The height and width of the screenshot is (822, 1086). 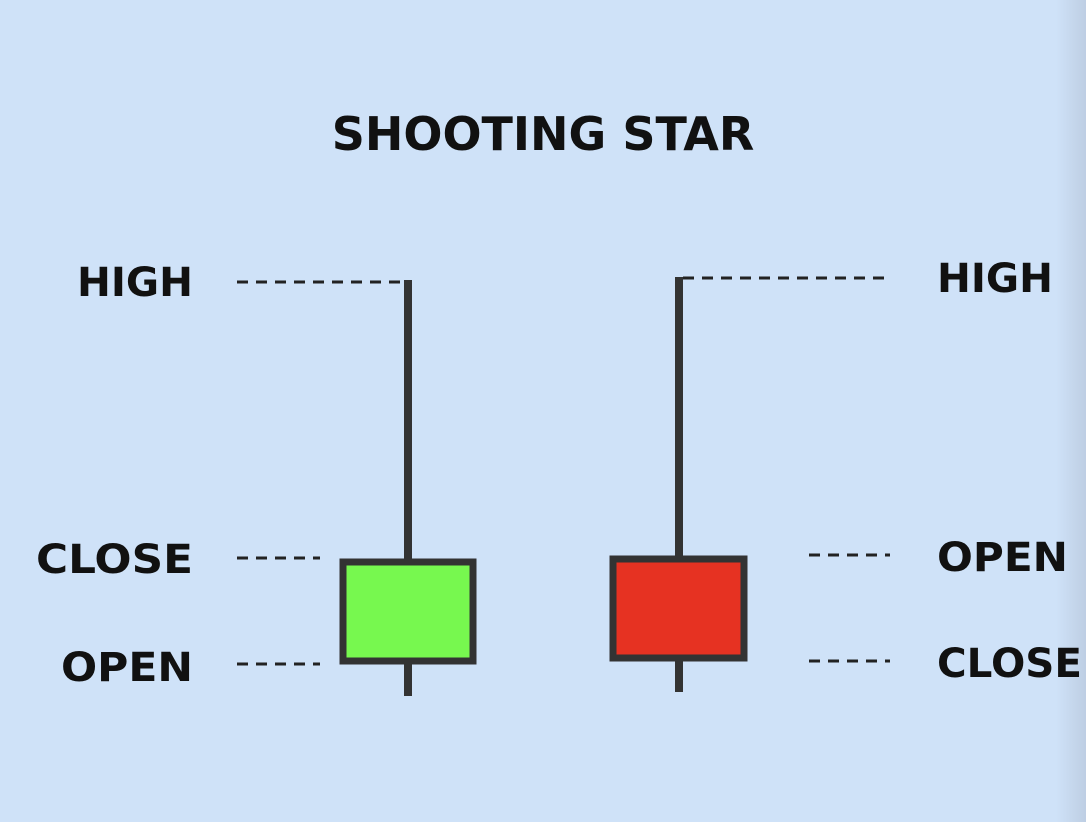 I want to click on bearish-candle, so click(x=678, y=484).